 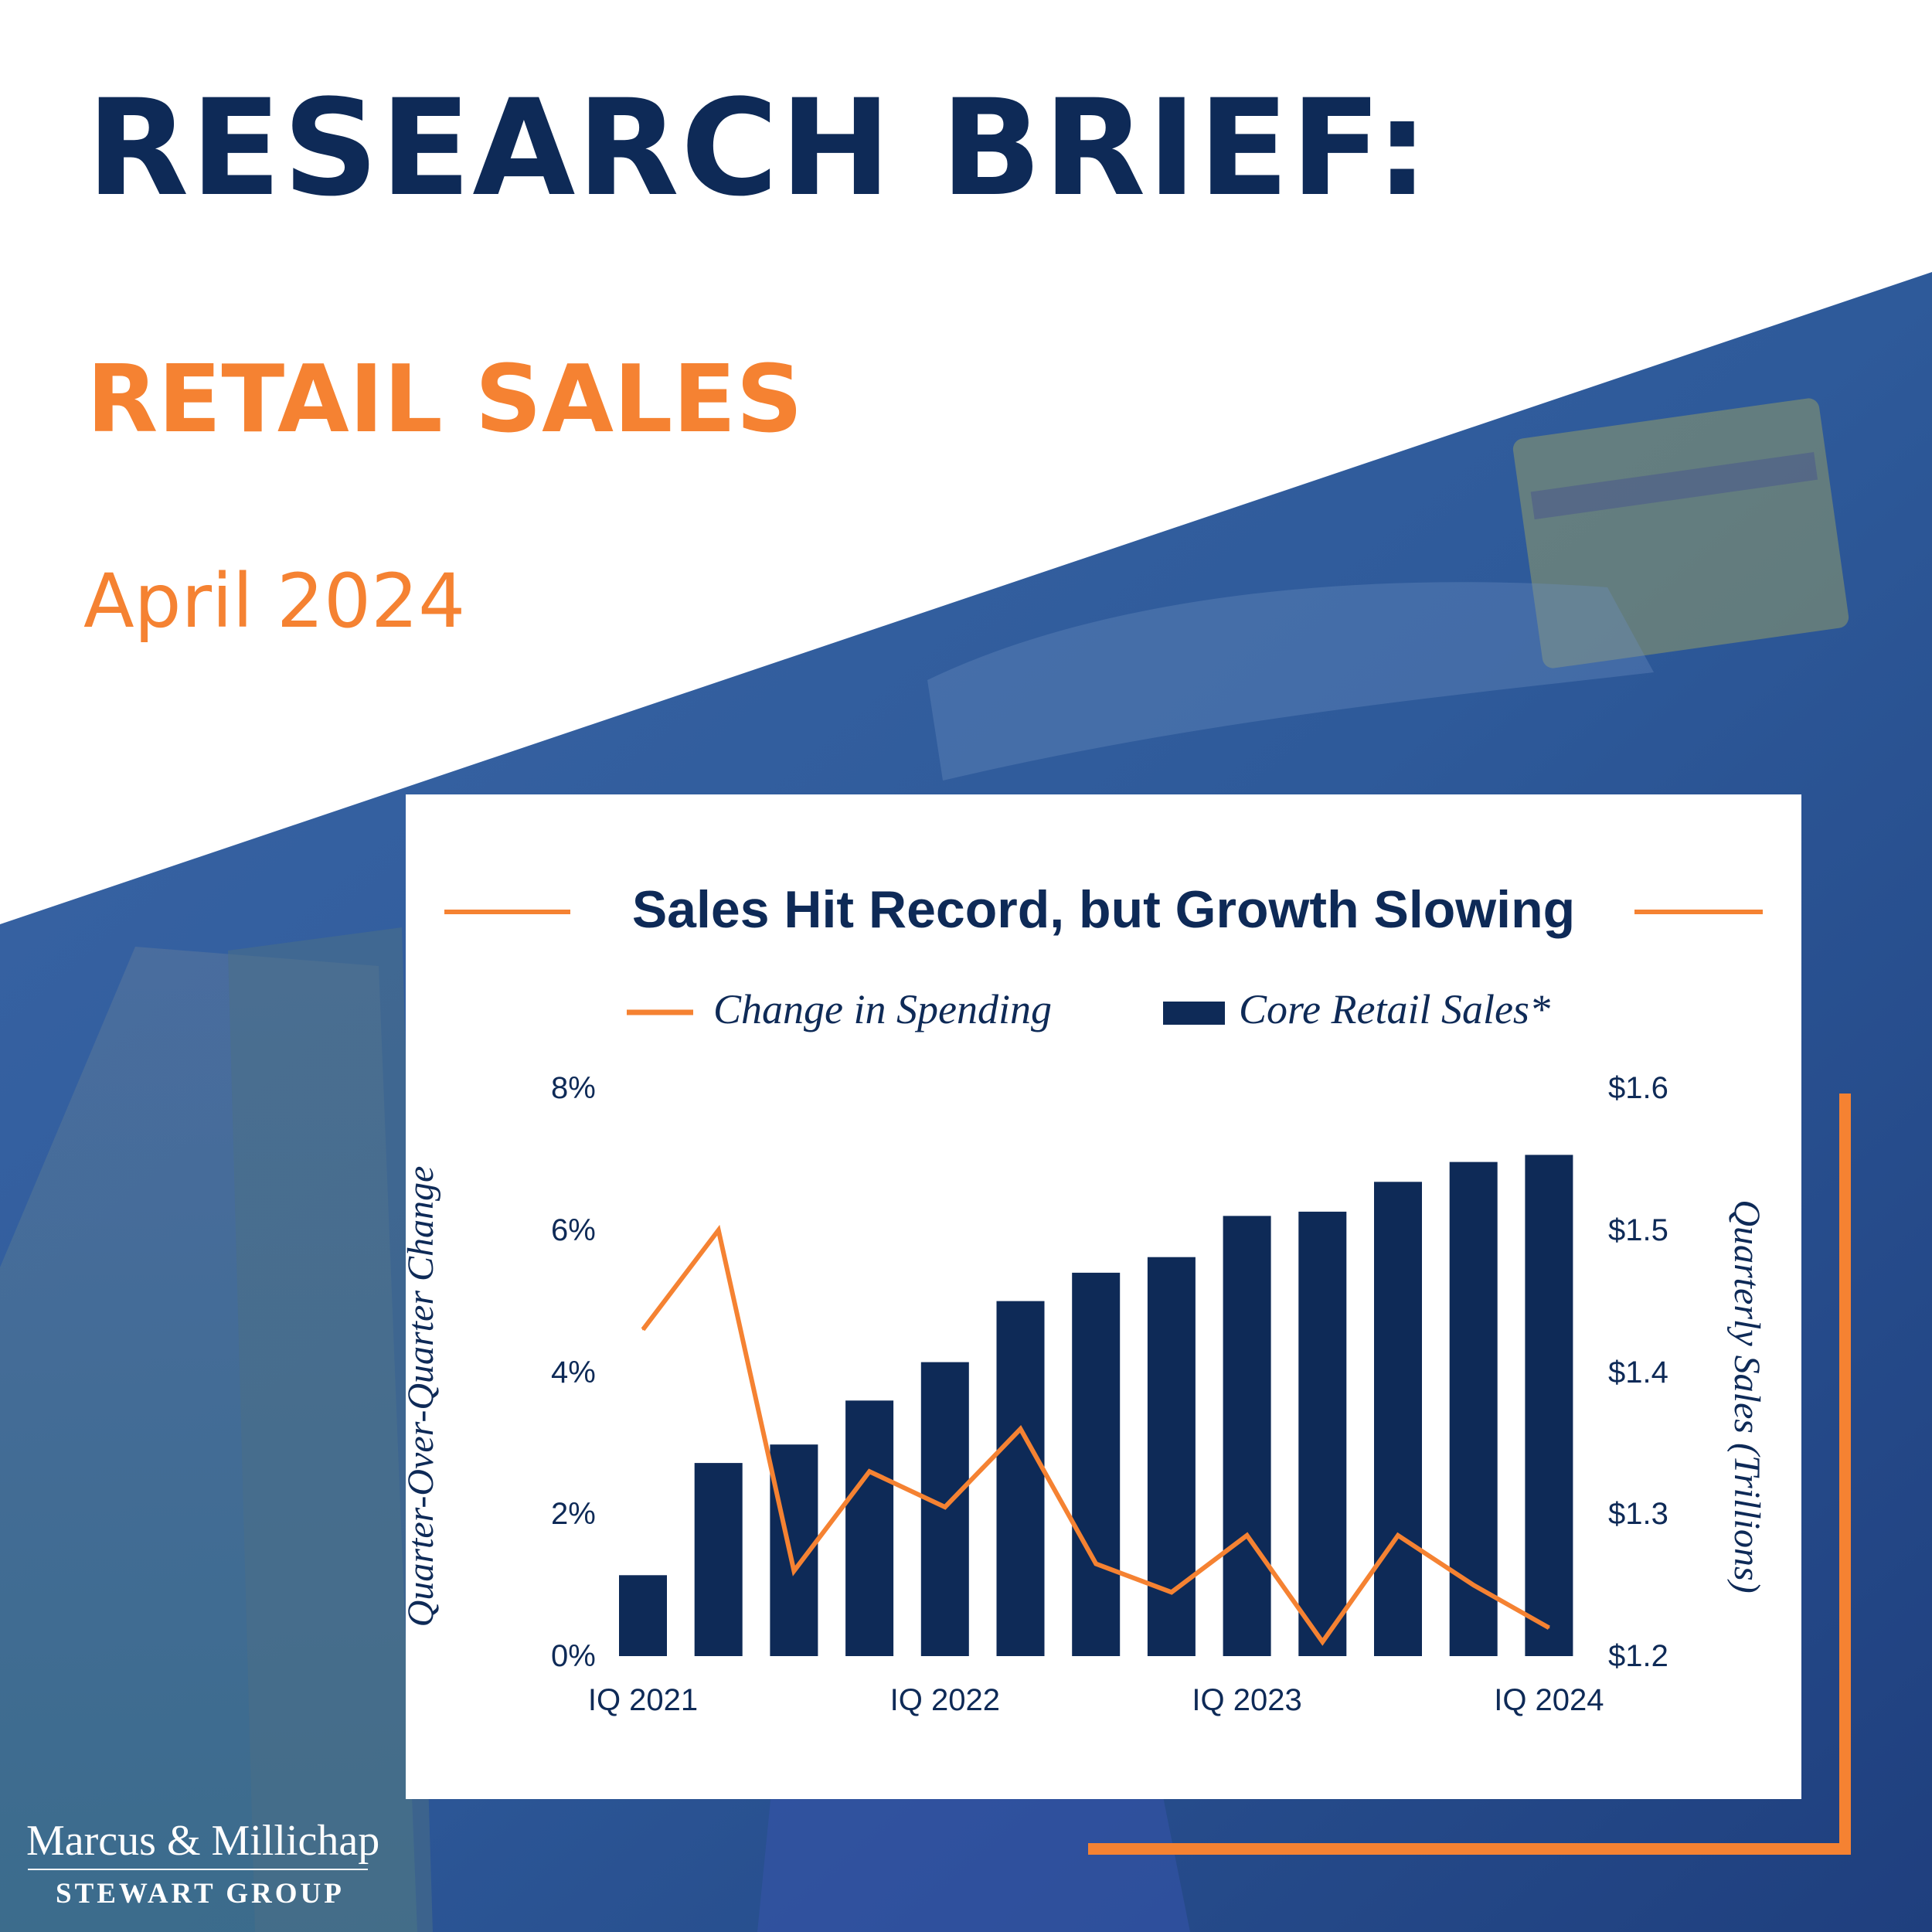 What do you see at coordinates (1104, 910) in the screenshot?
I see `chart-title: Sales Hit Record, but Growth Slowing` at bounding box center [1104, 910].